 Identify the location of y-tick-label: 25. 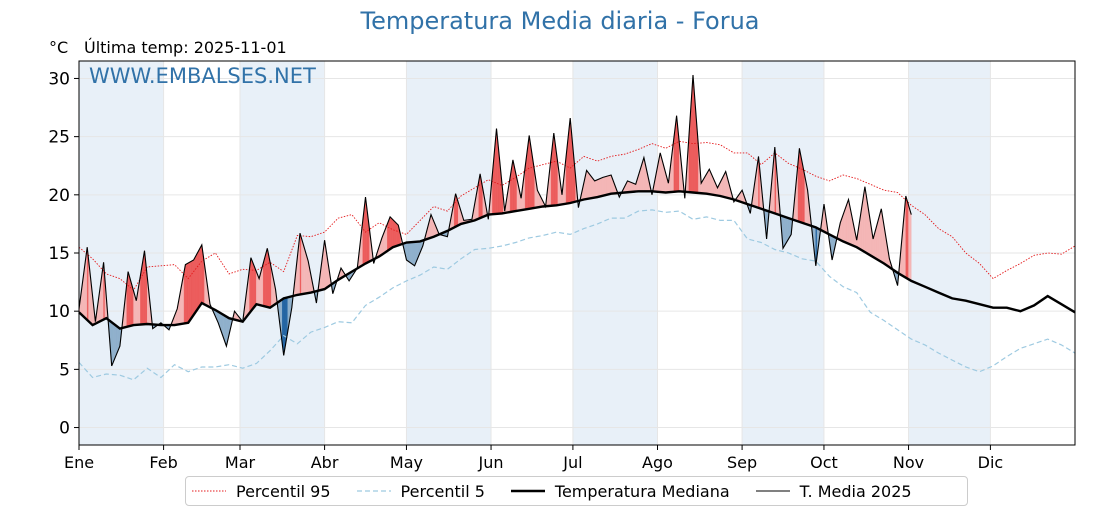
(59, 138).